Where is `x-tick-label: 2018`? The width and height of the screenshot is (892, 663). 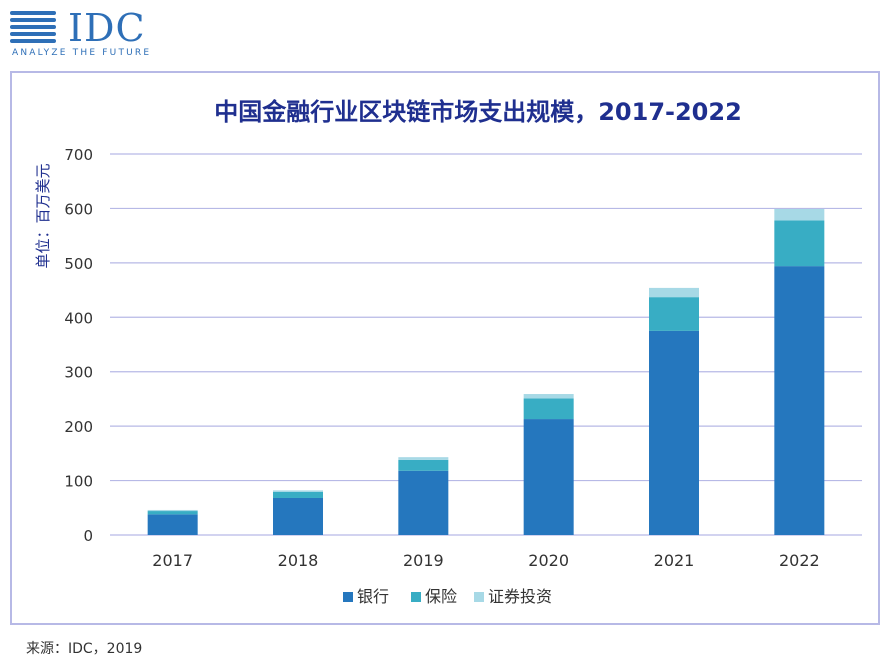 x-tick-label: 2018 is located at coordinates (298, 560).